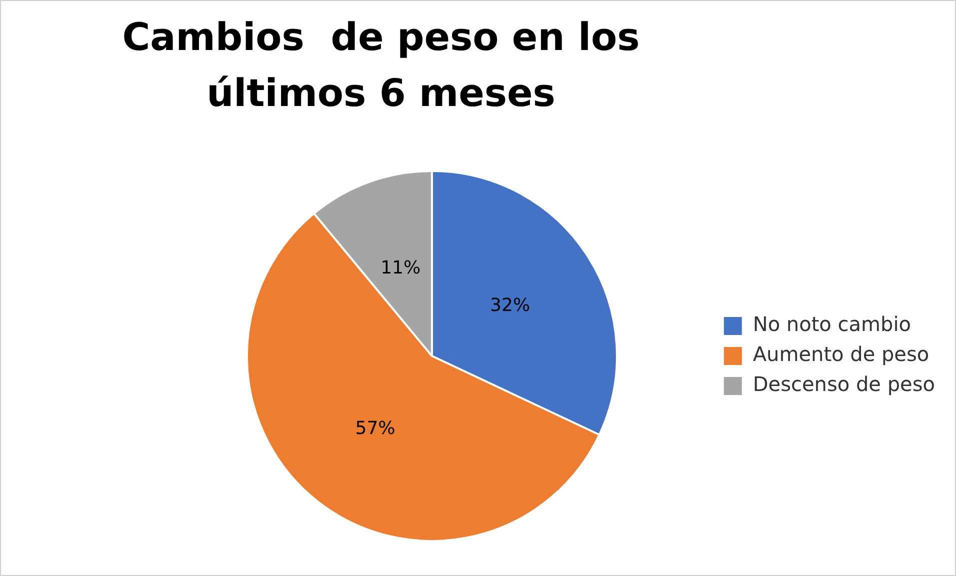 Image resolution: width=956 pixels, height=576 pixels. What do you see at coordinates (381, 65) in the screenshot?
I see `chart-title: Cambios de peso en los últimos 6 meses` at bounding box center [381, 65].